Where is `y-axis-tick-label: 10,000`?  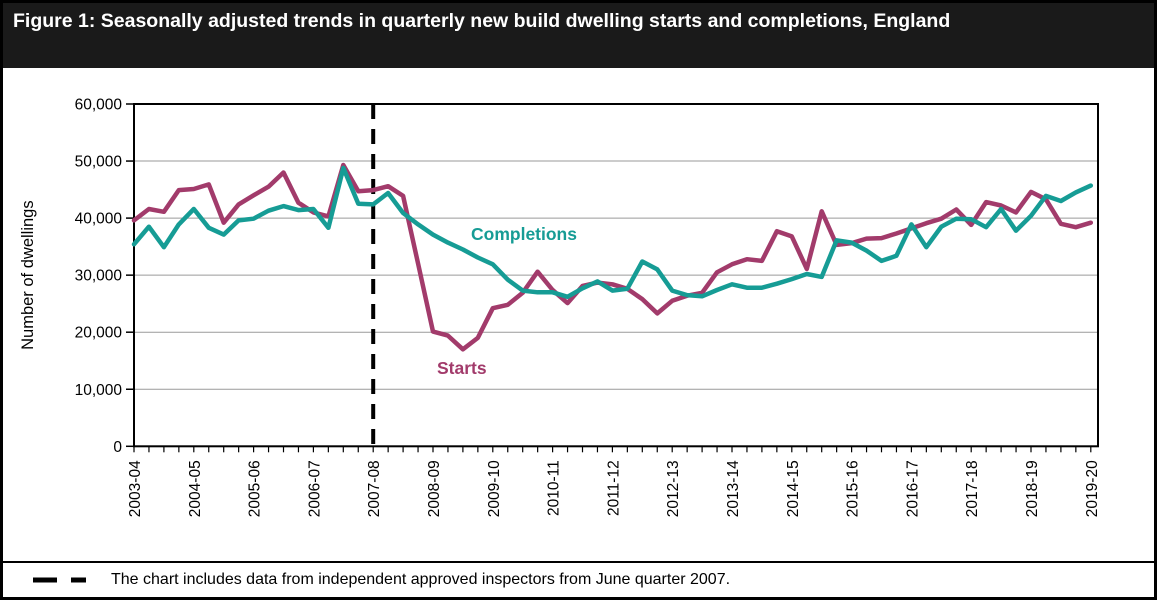 y-axis-tick-label: 10,000 is located at coordinates (99, 390).